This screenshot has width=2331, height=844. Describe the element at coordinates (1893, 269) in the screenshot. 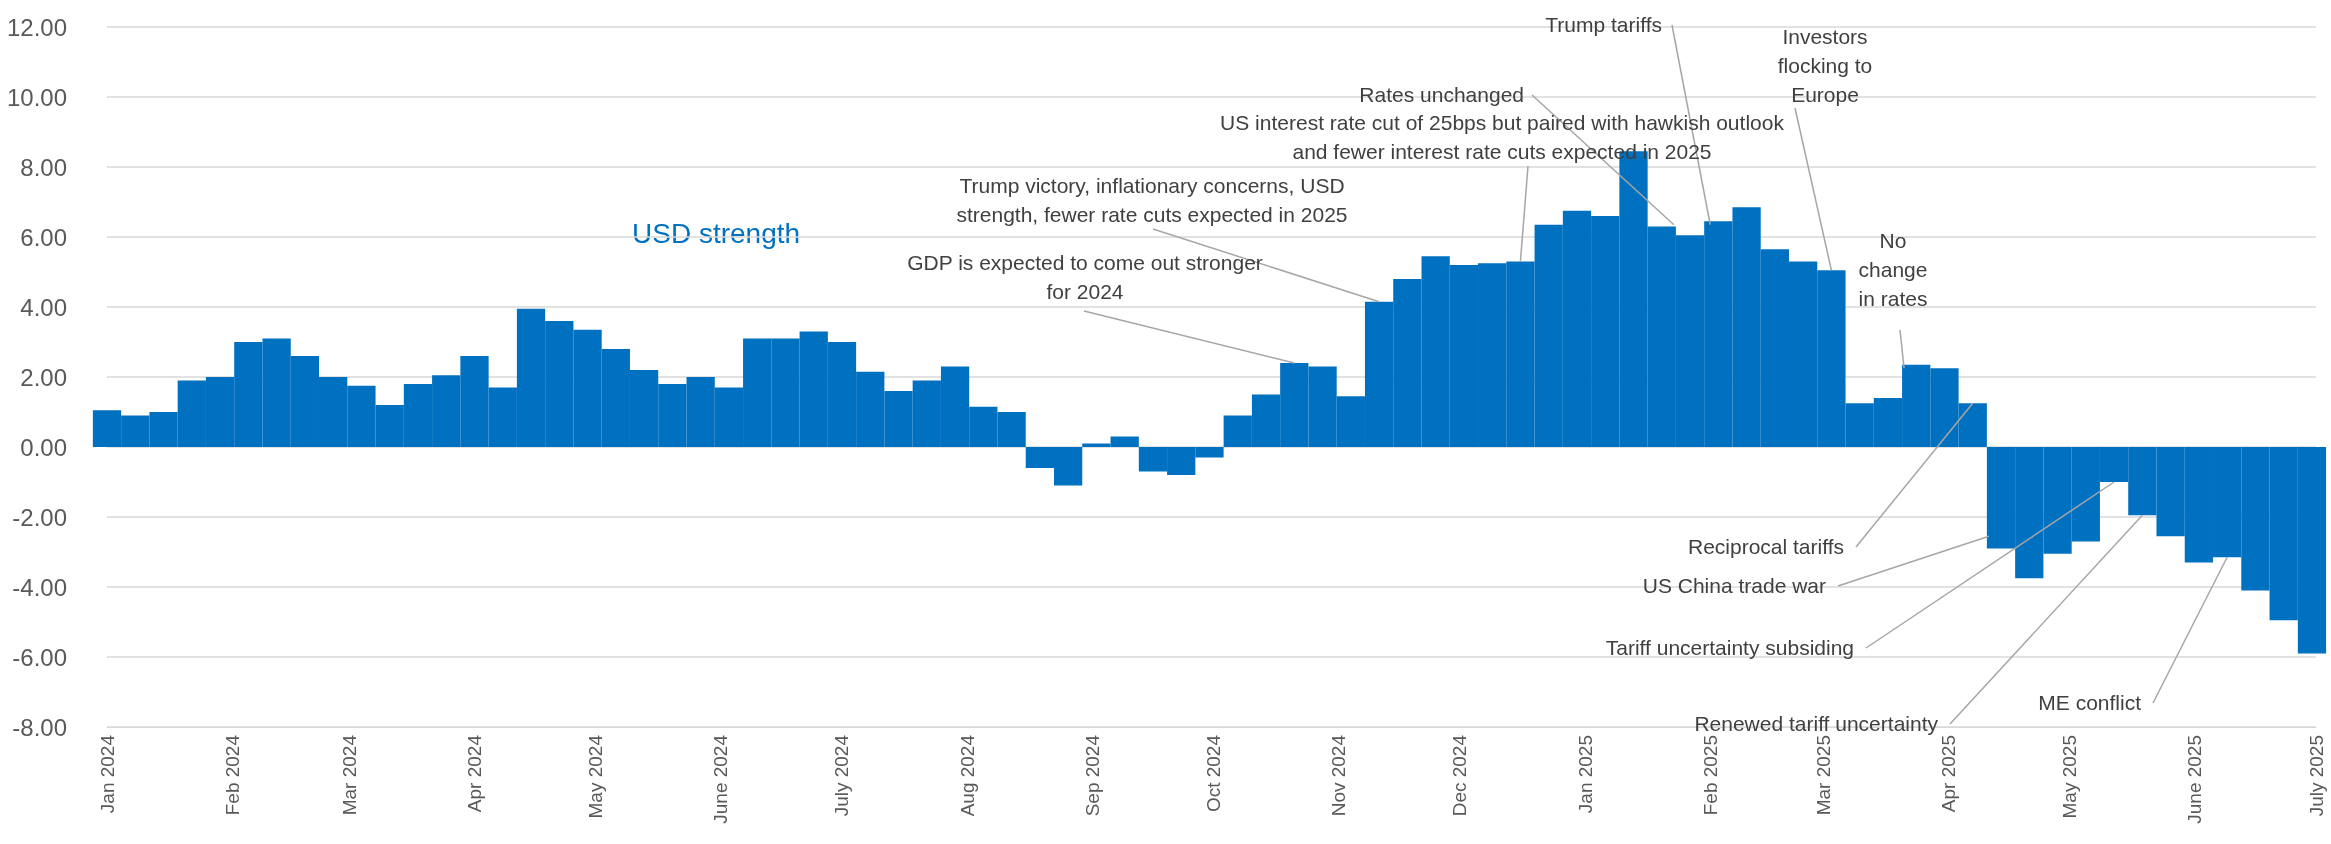

I see `annotation: No change in rates` at that location.